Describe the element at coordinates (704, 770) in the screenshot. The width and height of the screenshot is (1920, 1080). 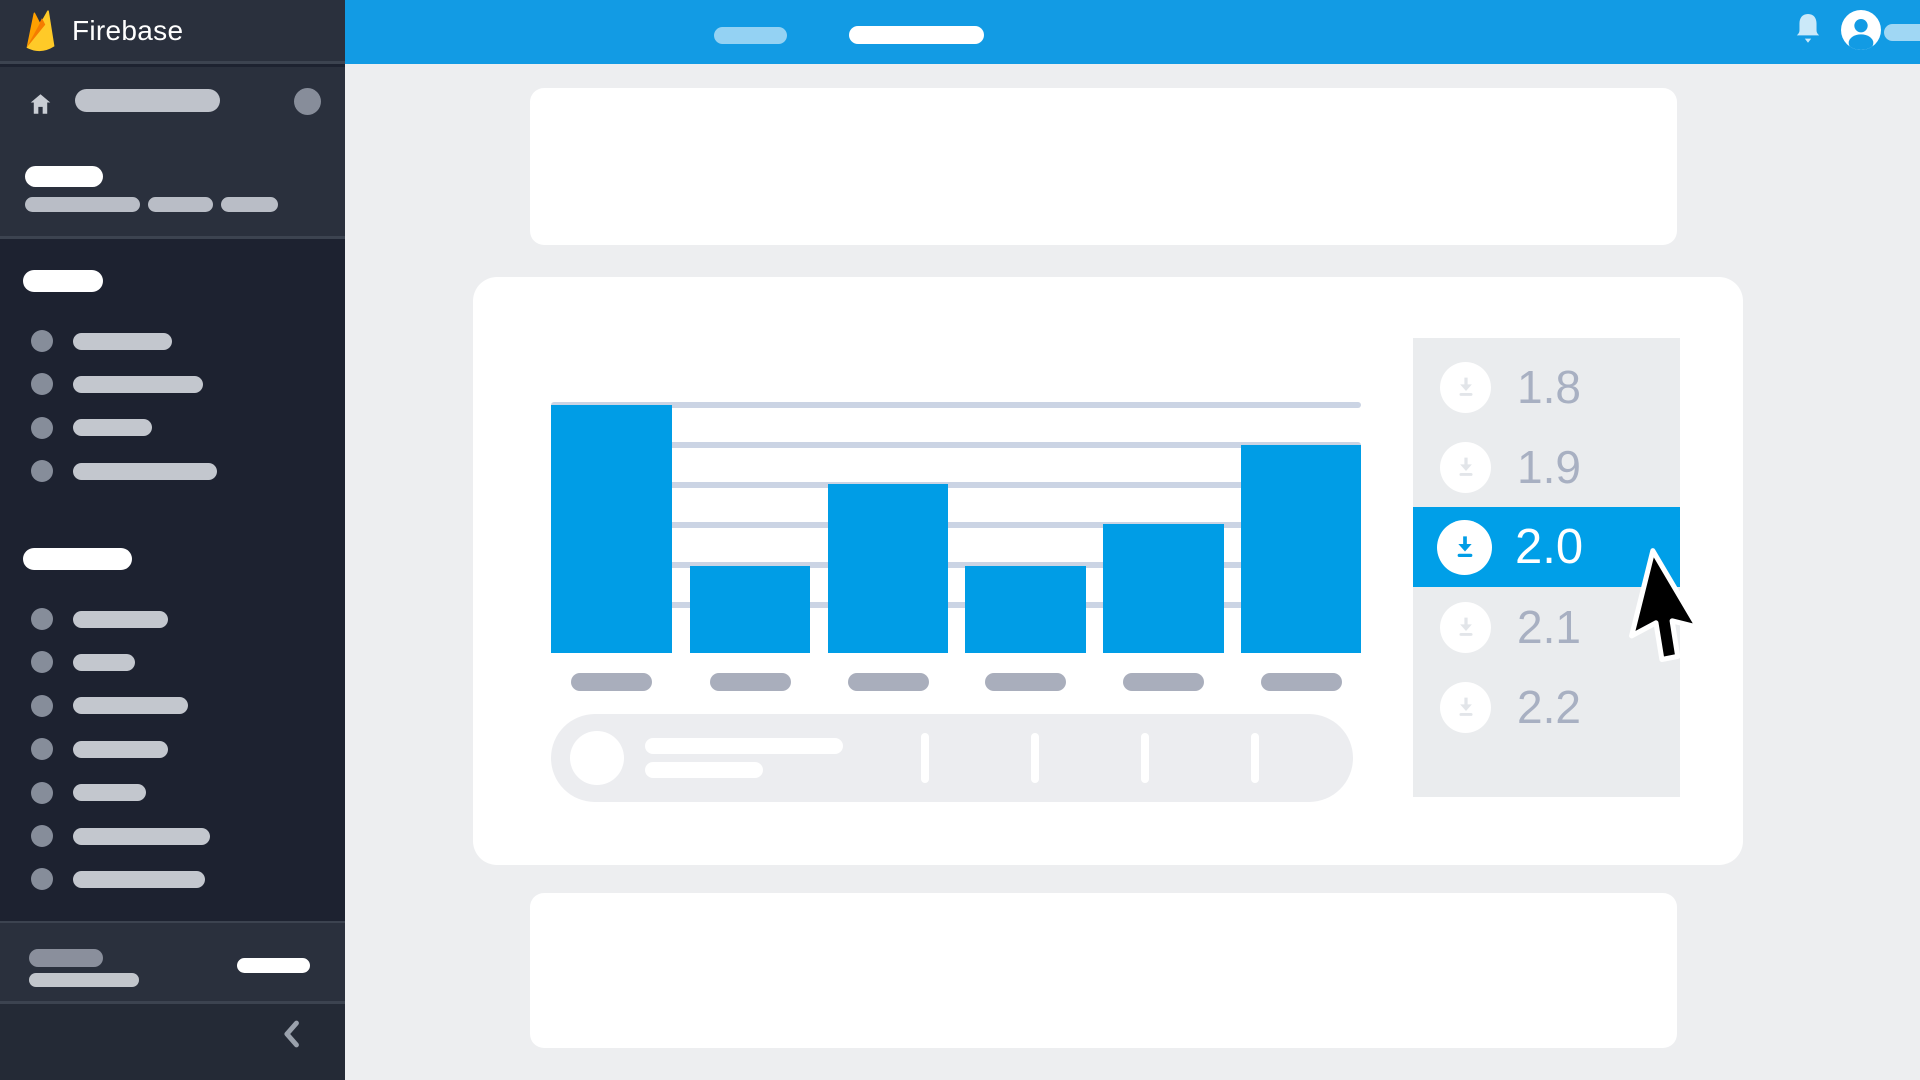
I see `scrubber-sublabel-placeholder` at that location.